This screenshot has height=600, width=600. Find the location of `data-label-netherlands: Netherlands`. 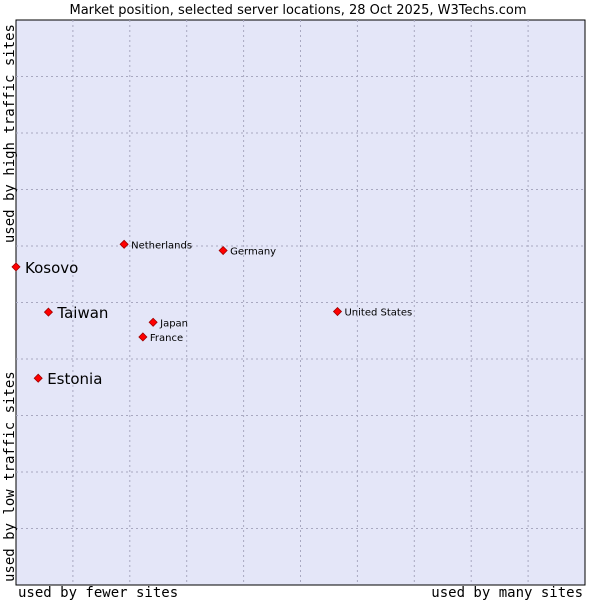

data-label-netherlands: Netherlands is located at coordinates (161, 245).